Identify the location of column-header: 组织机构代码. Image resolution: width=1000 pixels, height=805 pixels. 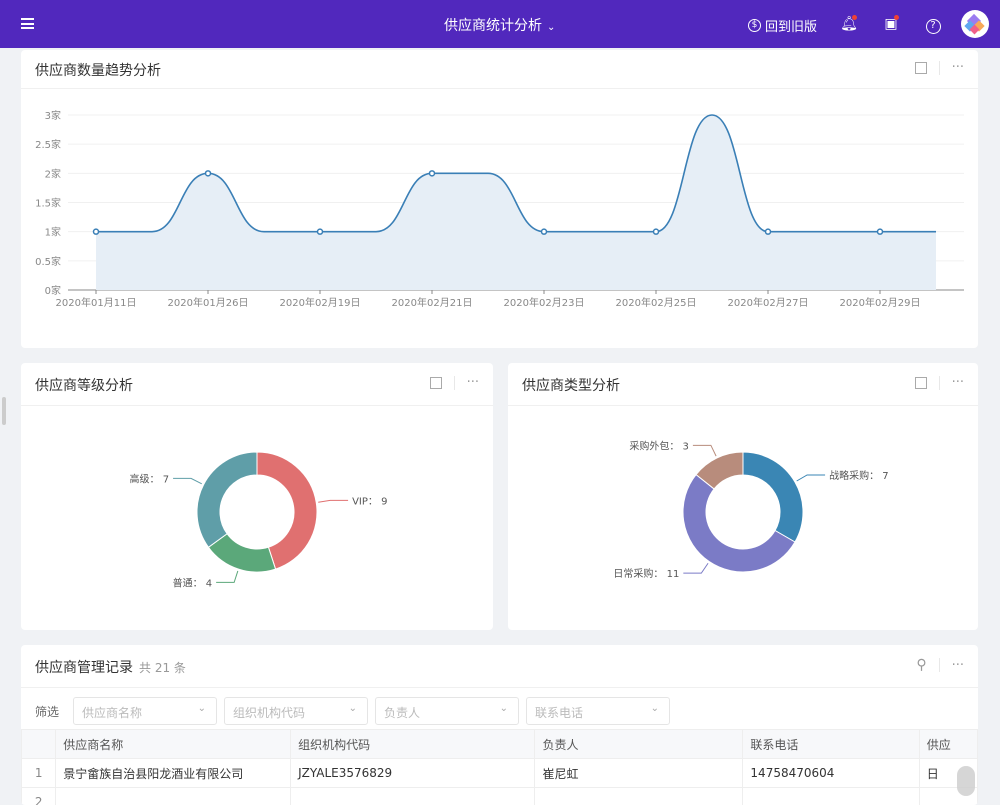
(413, 744).